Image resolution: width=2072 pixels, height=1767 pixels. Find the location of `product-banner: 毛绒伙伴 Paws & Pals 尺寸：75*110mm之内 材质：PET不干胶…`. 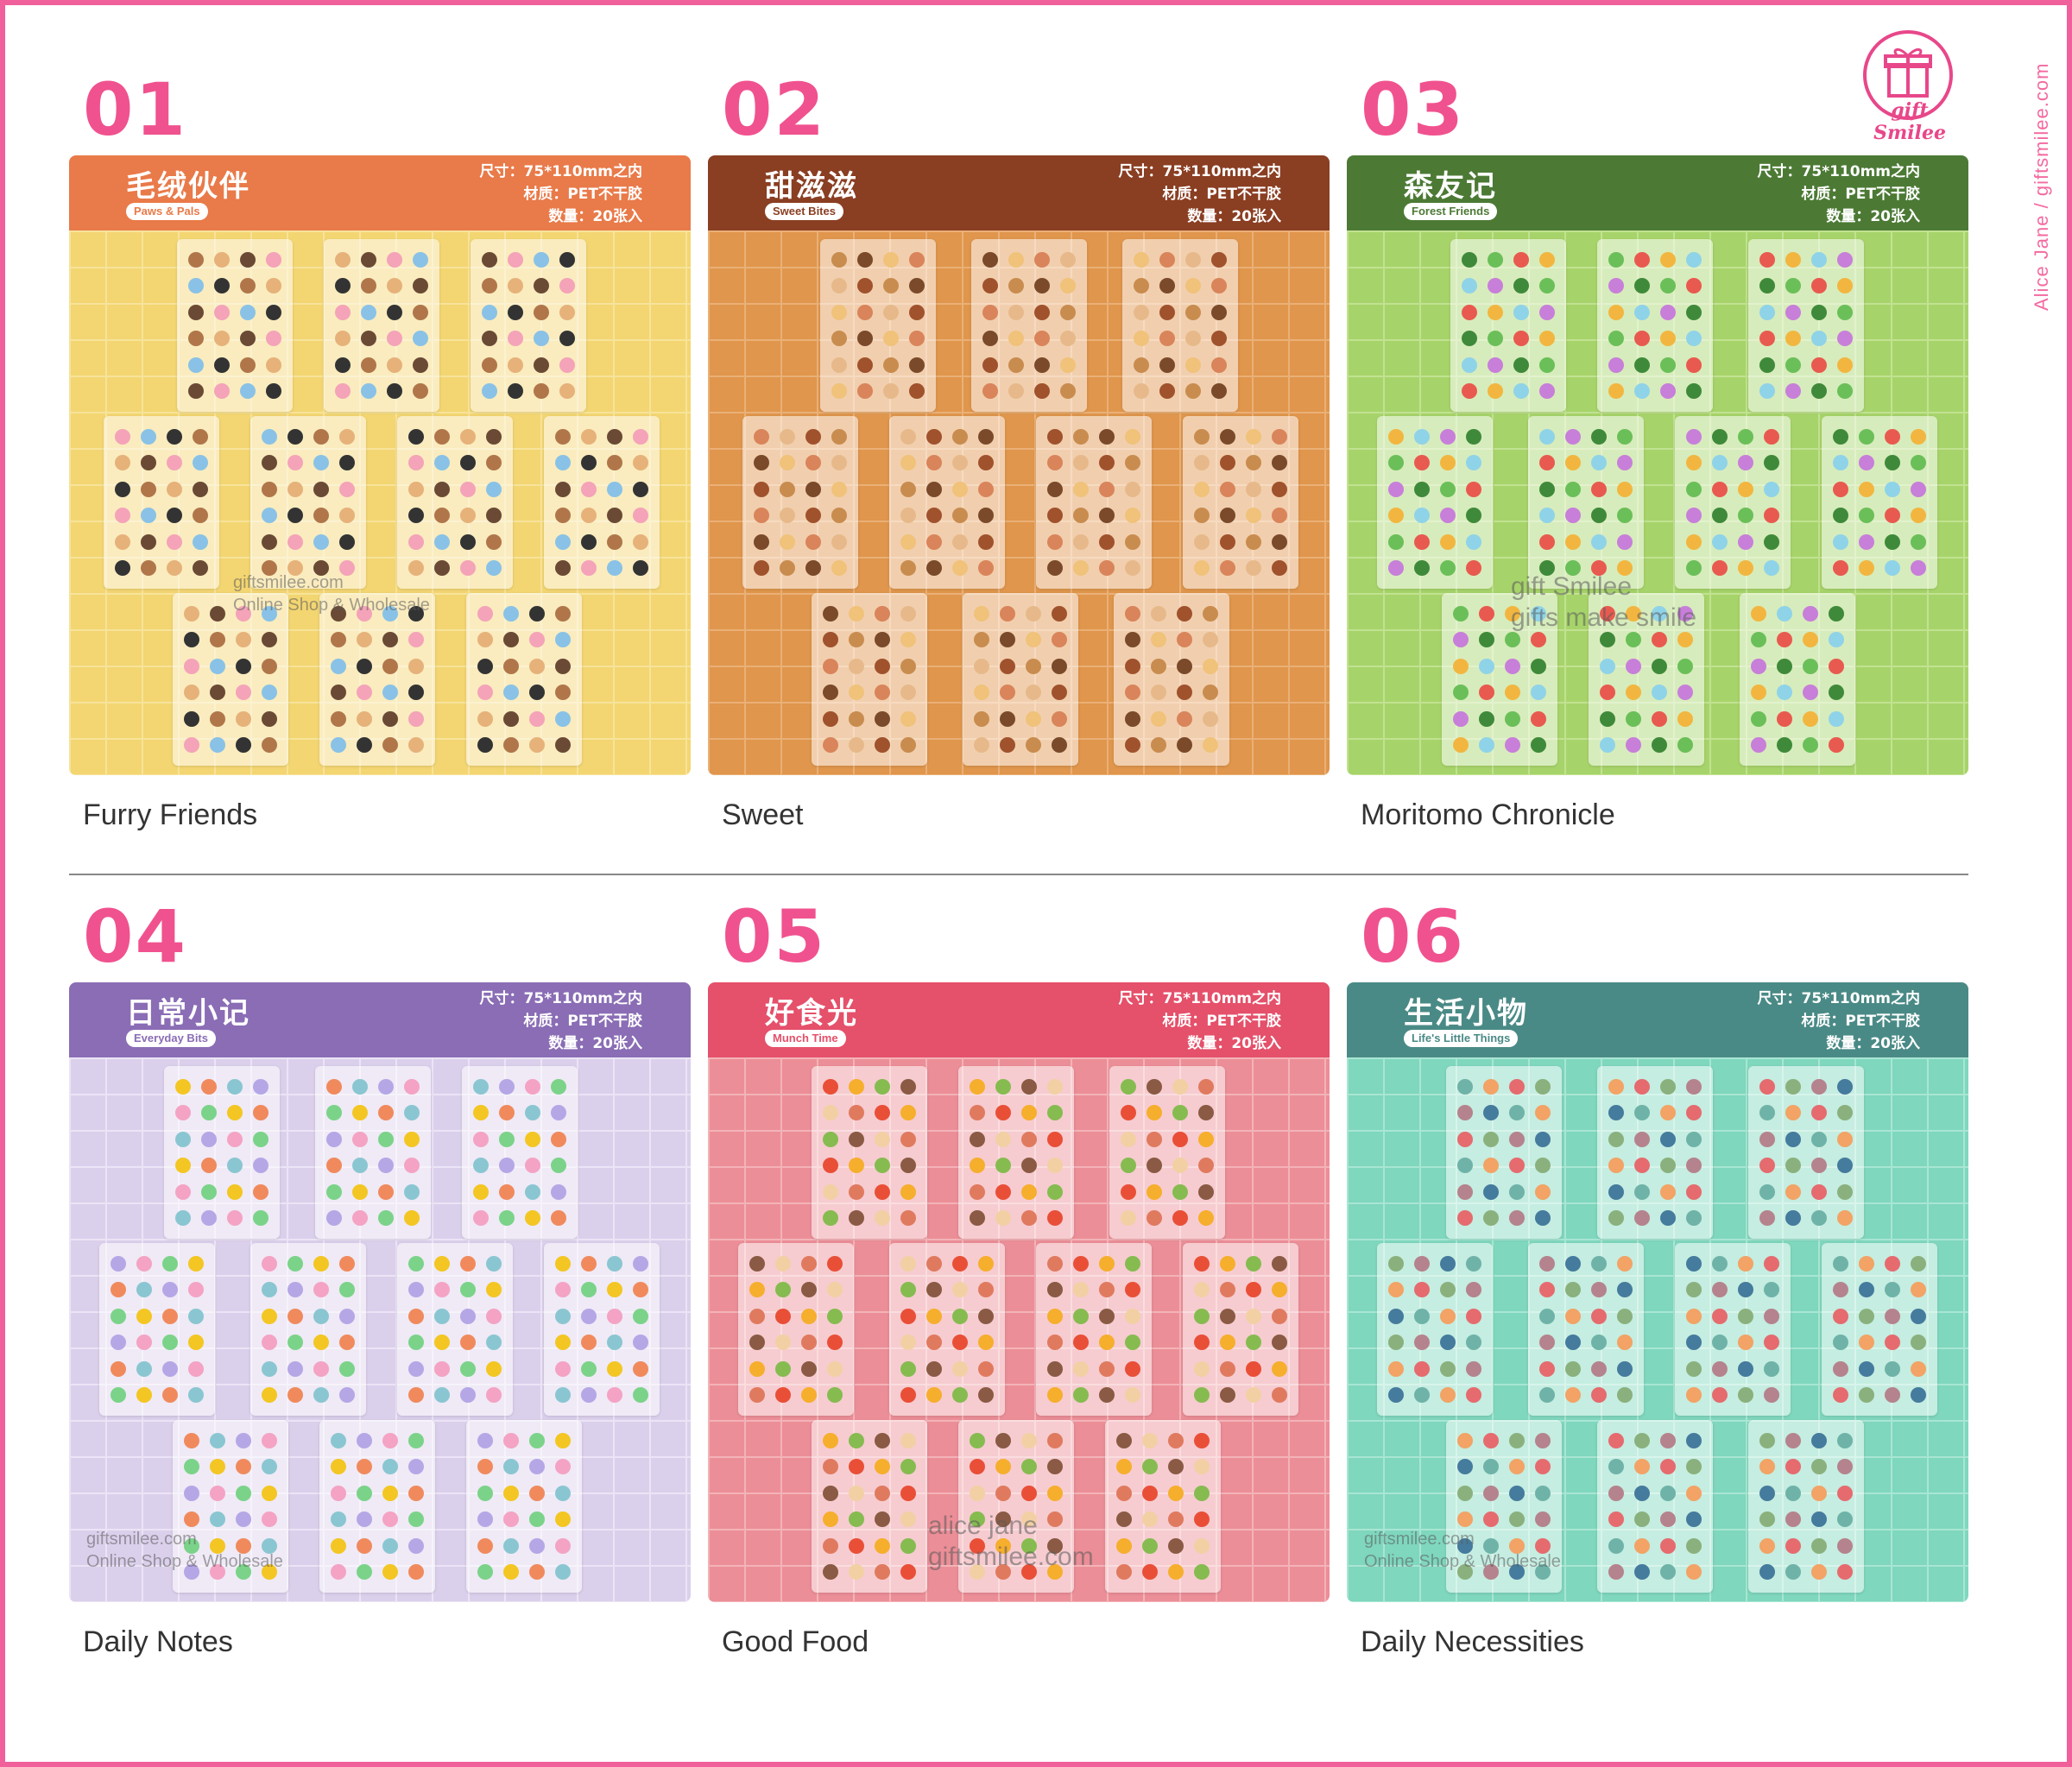

product-banner: 毛绒伙伴 Paws & Pals 尺寸：75*110mm之内 材质：PET不干胶… is located at coordinates (380, 192).